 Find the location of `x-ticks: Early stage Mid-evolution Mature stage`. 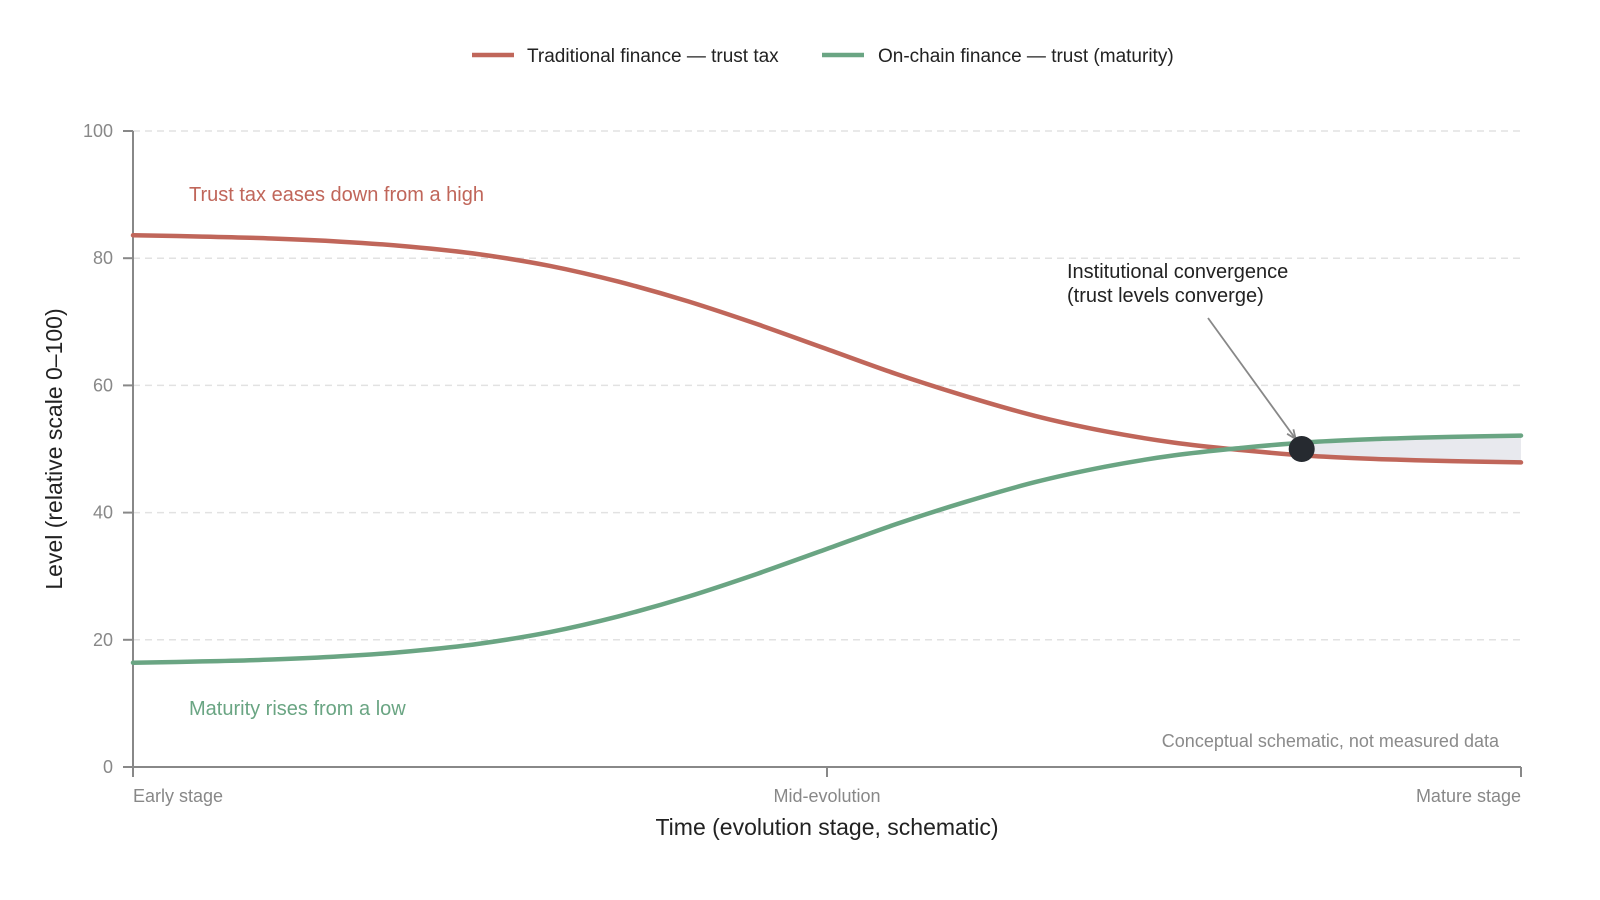

x-ticks: Early stage Mid-evolution Mature stage is located at coordinates (827, 786).